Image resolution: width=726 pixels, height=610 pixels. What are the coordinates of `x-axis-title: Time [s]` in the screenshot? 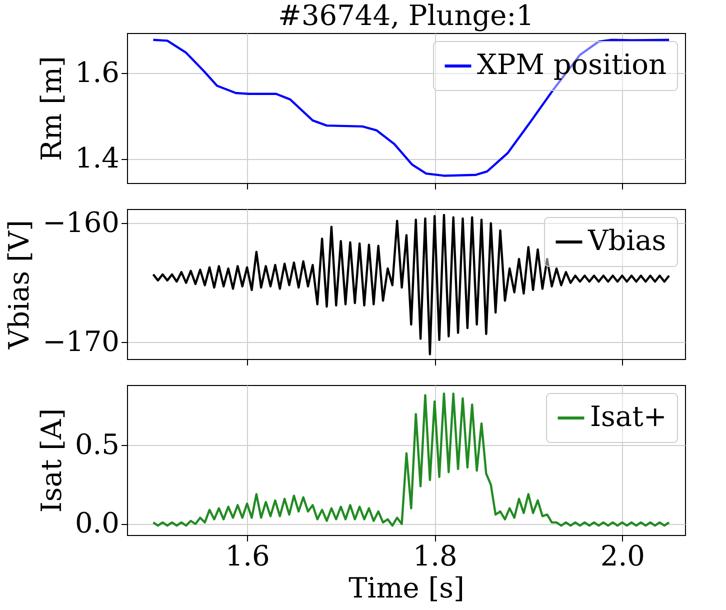 It's located at (406, 588).